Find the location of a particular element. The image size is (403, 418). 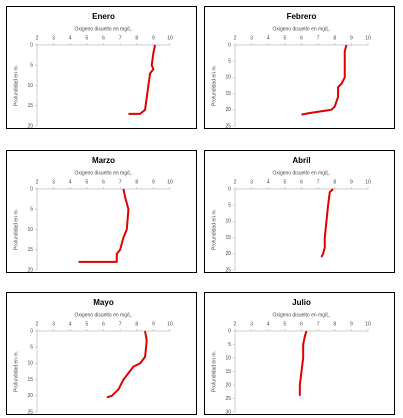

chart-title: Mayo is located at coordinates (103, 302).